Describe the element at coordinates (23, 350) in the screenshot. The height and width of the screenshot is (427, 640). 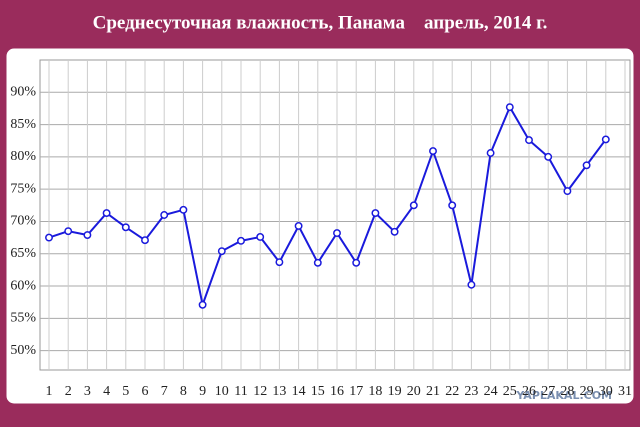
I see `y-tick-label: 50%` at that location.